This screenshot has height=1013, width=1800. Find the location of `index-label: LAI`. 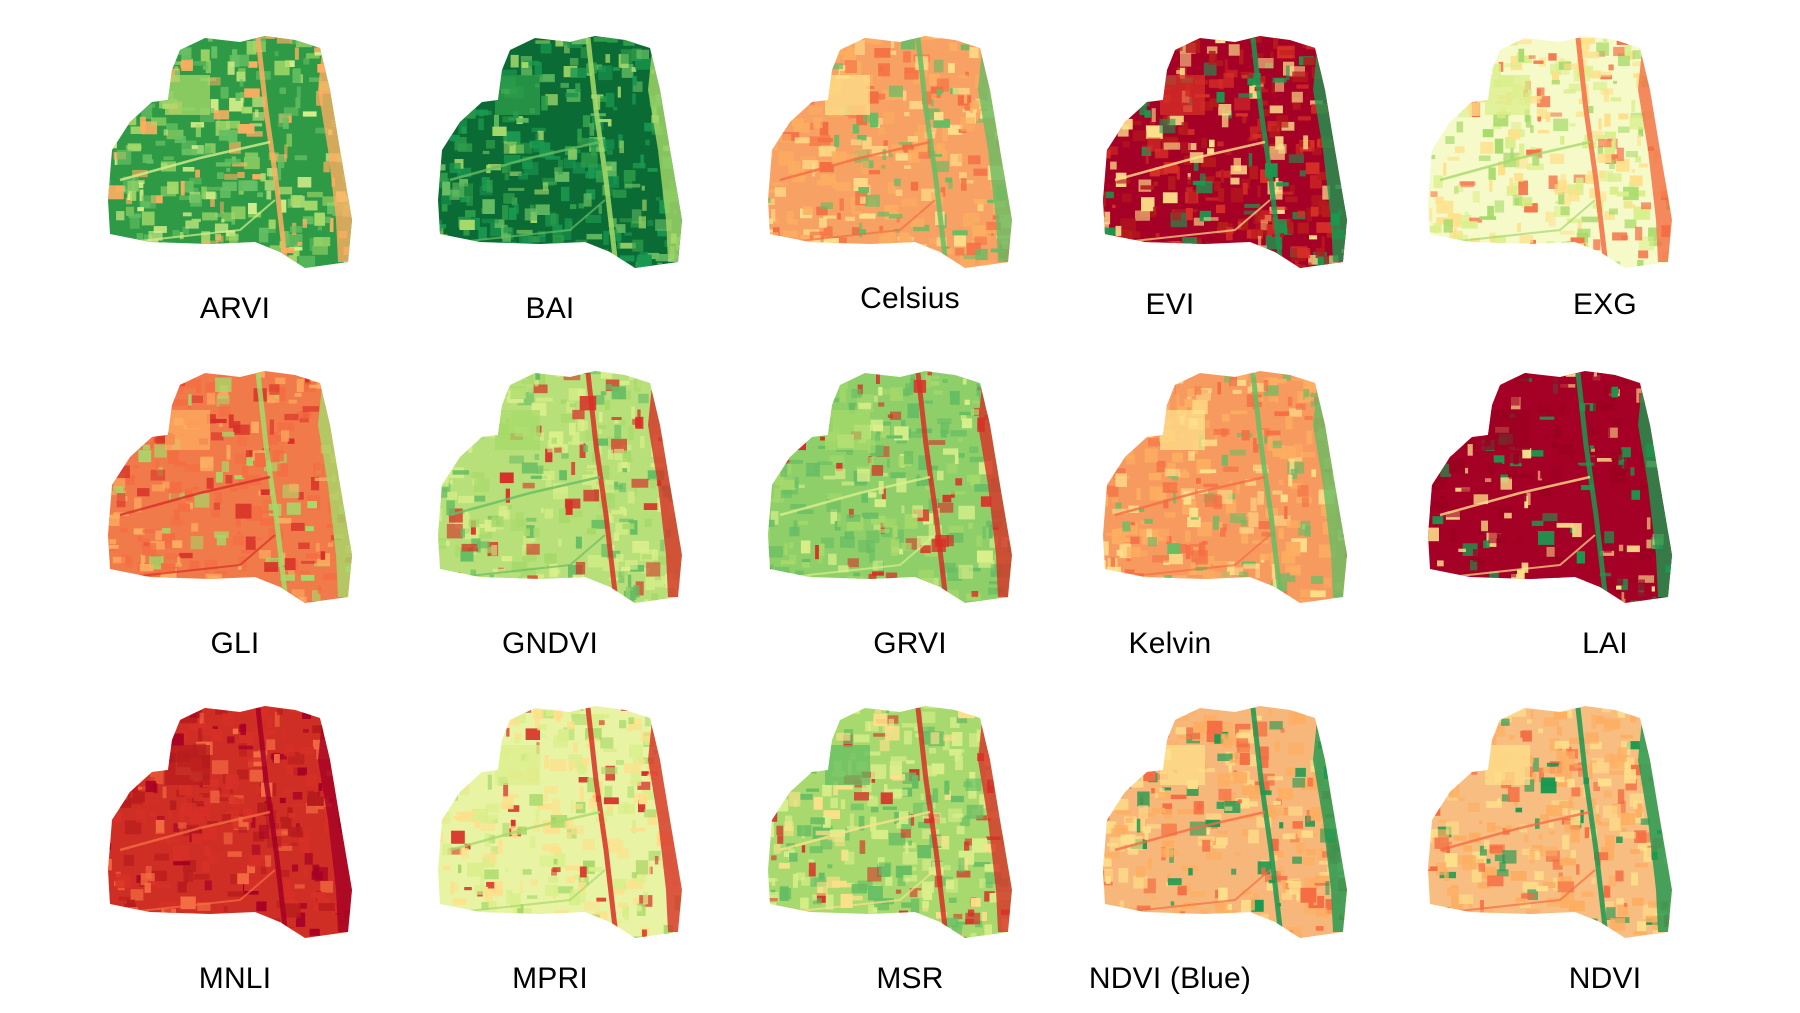

index-label: LAI is located at coordinates (1605, 643).